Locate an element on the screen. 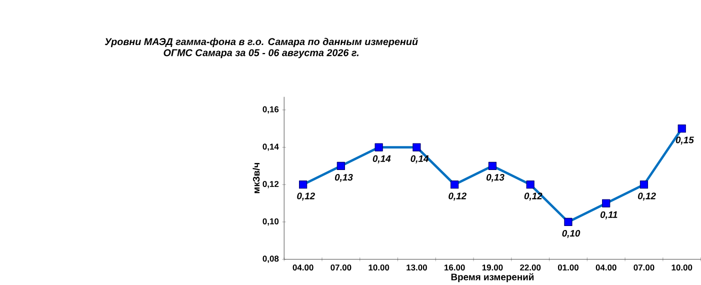 This screenshot has height=285, width=701. data-label: 0,11 is located at coordinates (609, 215).